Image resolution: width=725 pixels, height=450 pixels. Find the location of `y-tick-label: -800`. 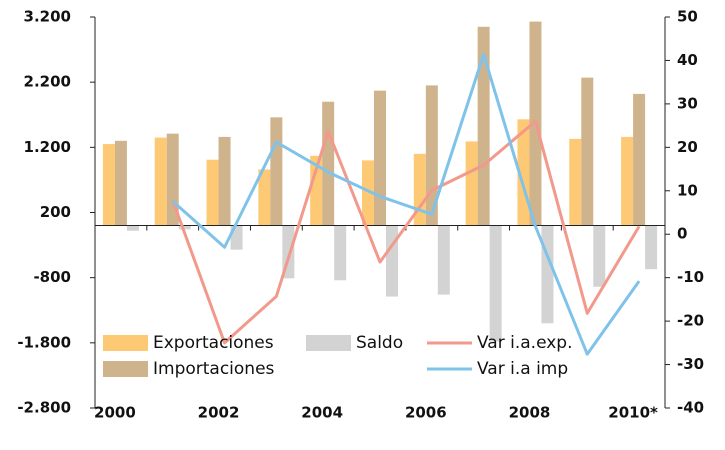

y-tick-label: -800 is located at coordinates (52, 277).